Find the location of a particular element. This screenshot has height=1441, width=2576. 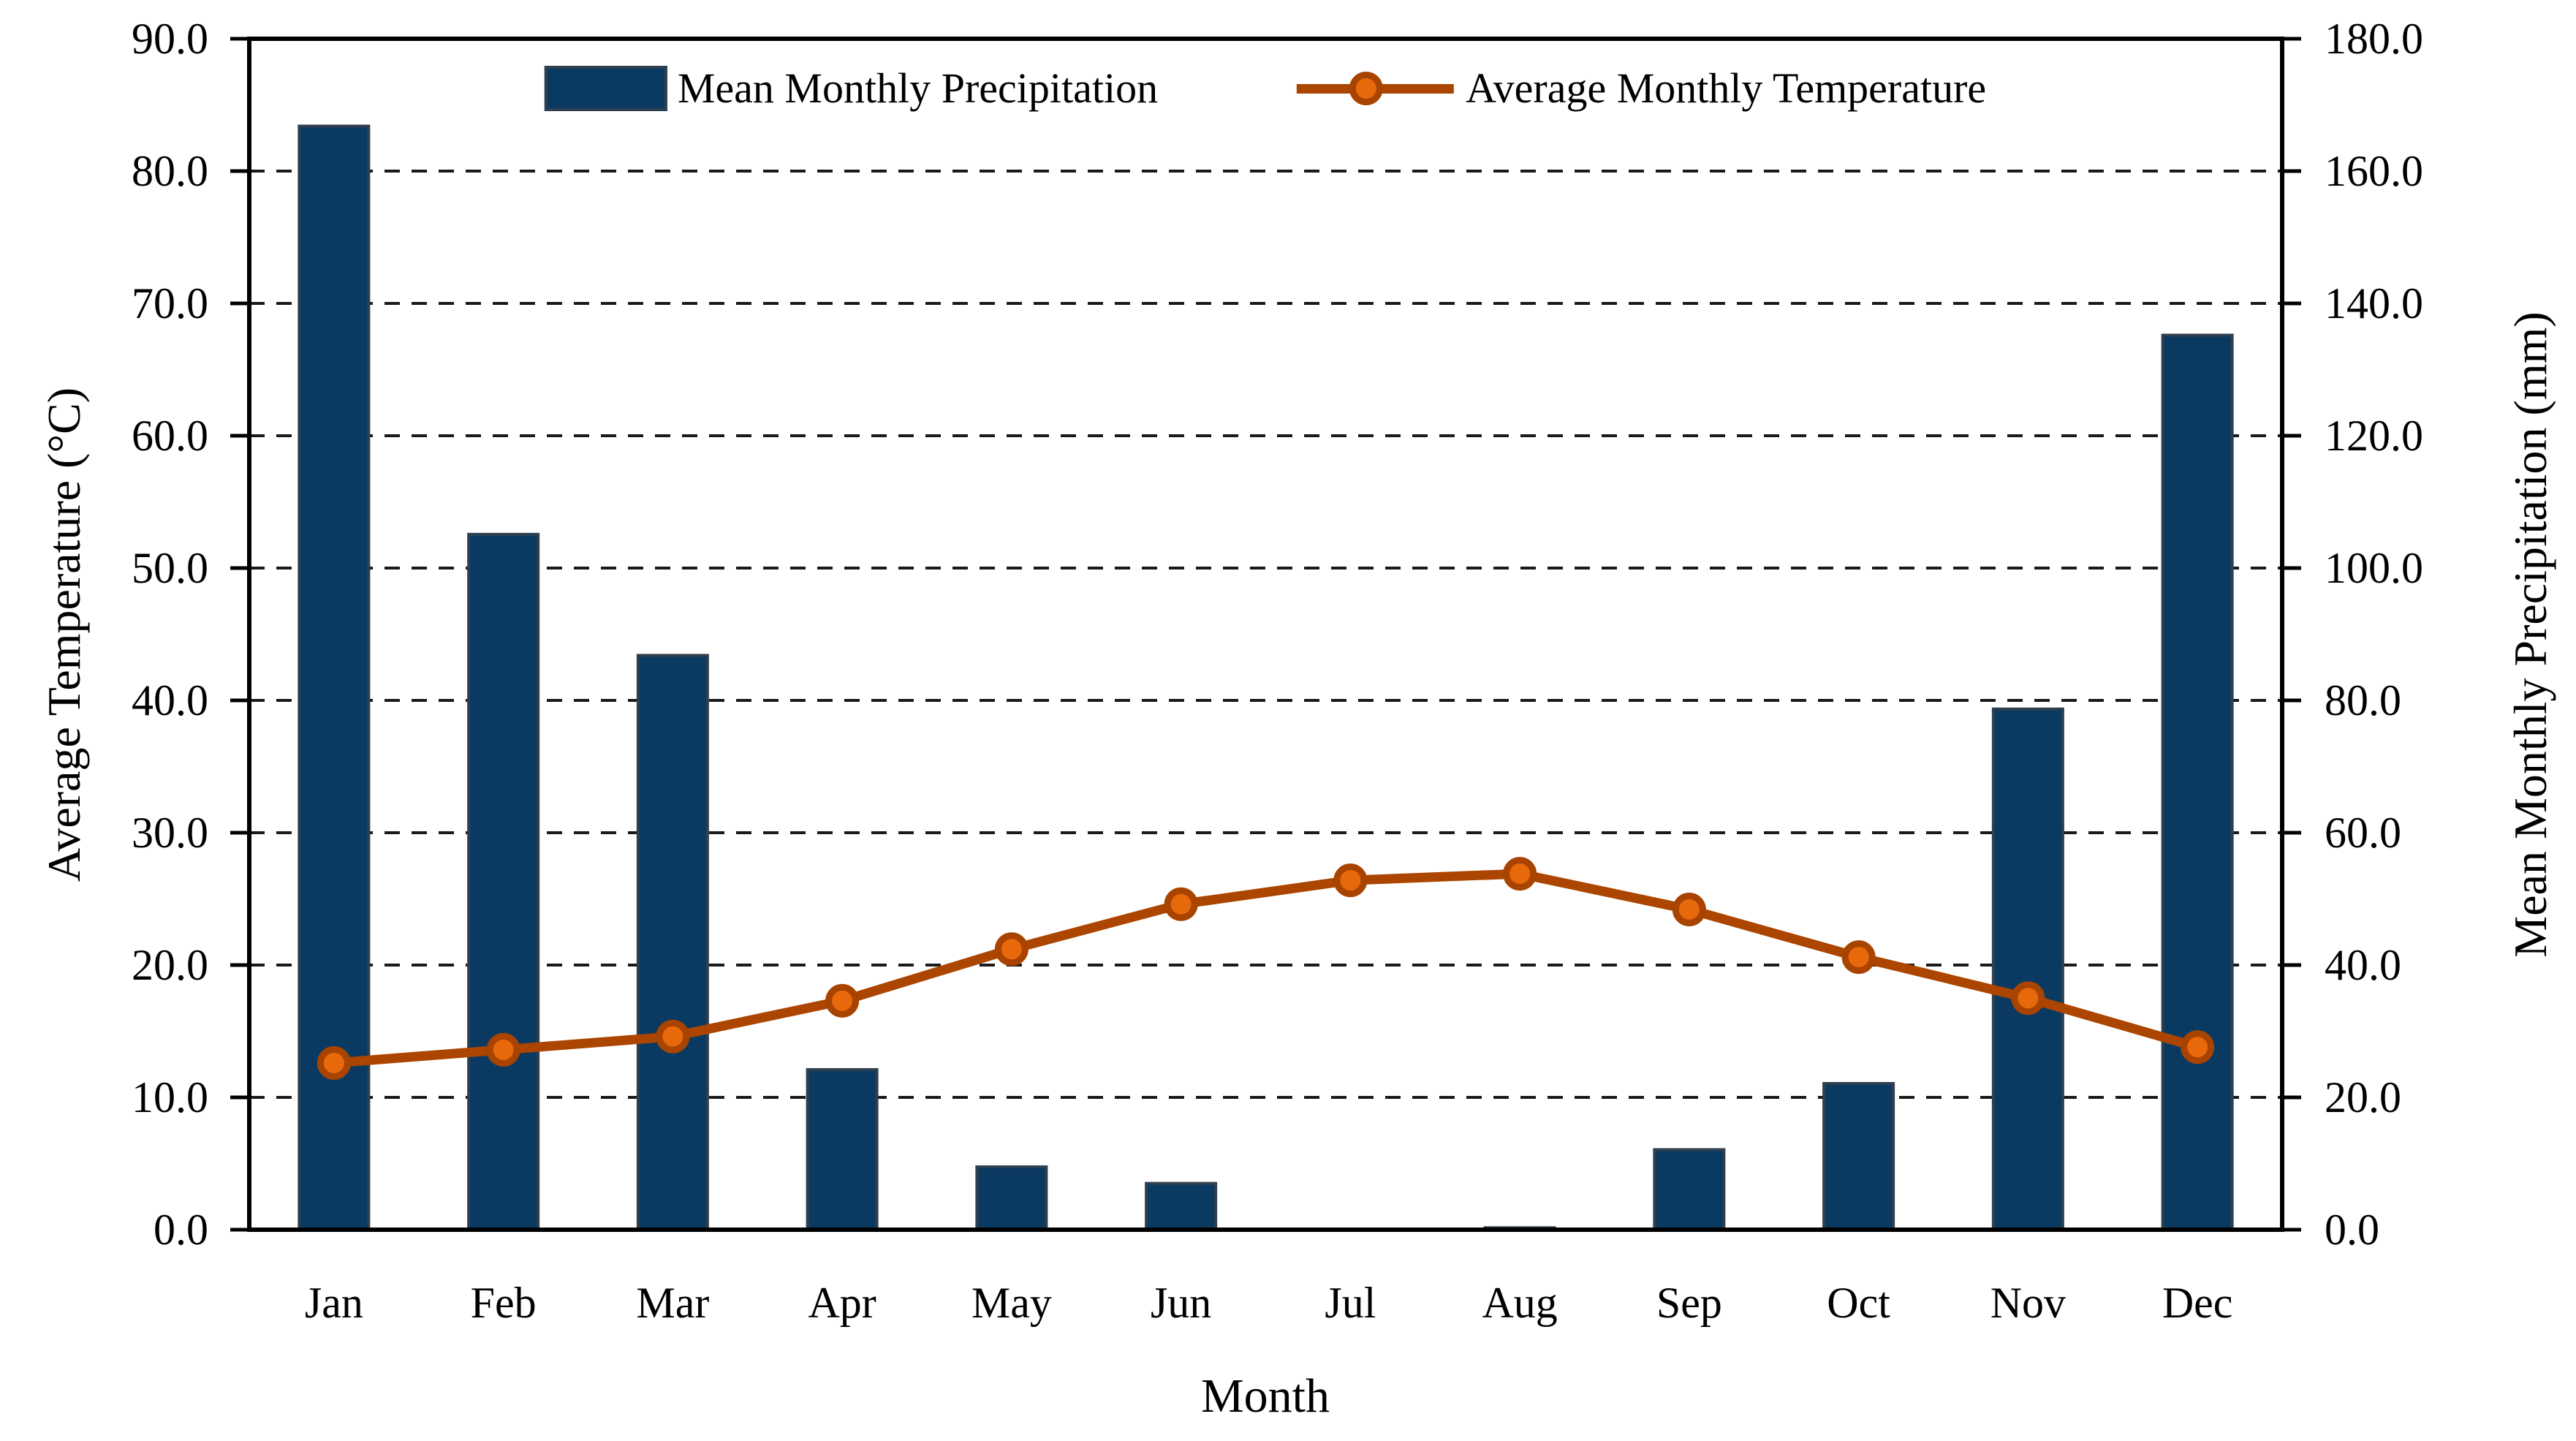

right-axis-label: 120.0 is located at coordinates (2374, 436).